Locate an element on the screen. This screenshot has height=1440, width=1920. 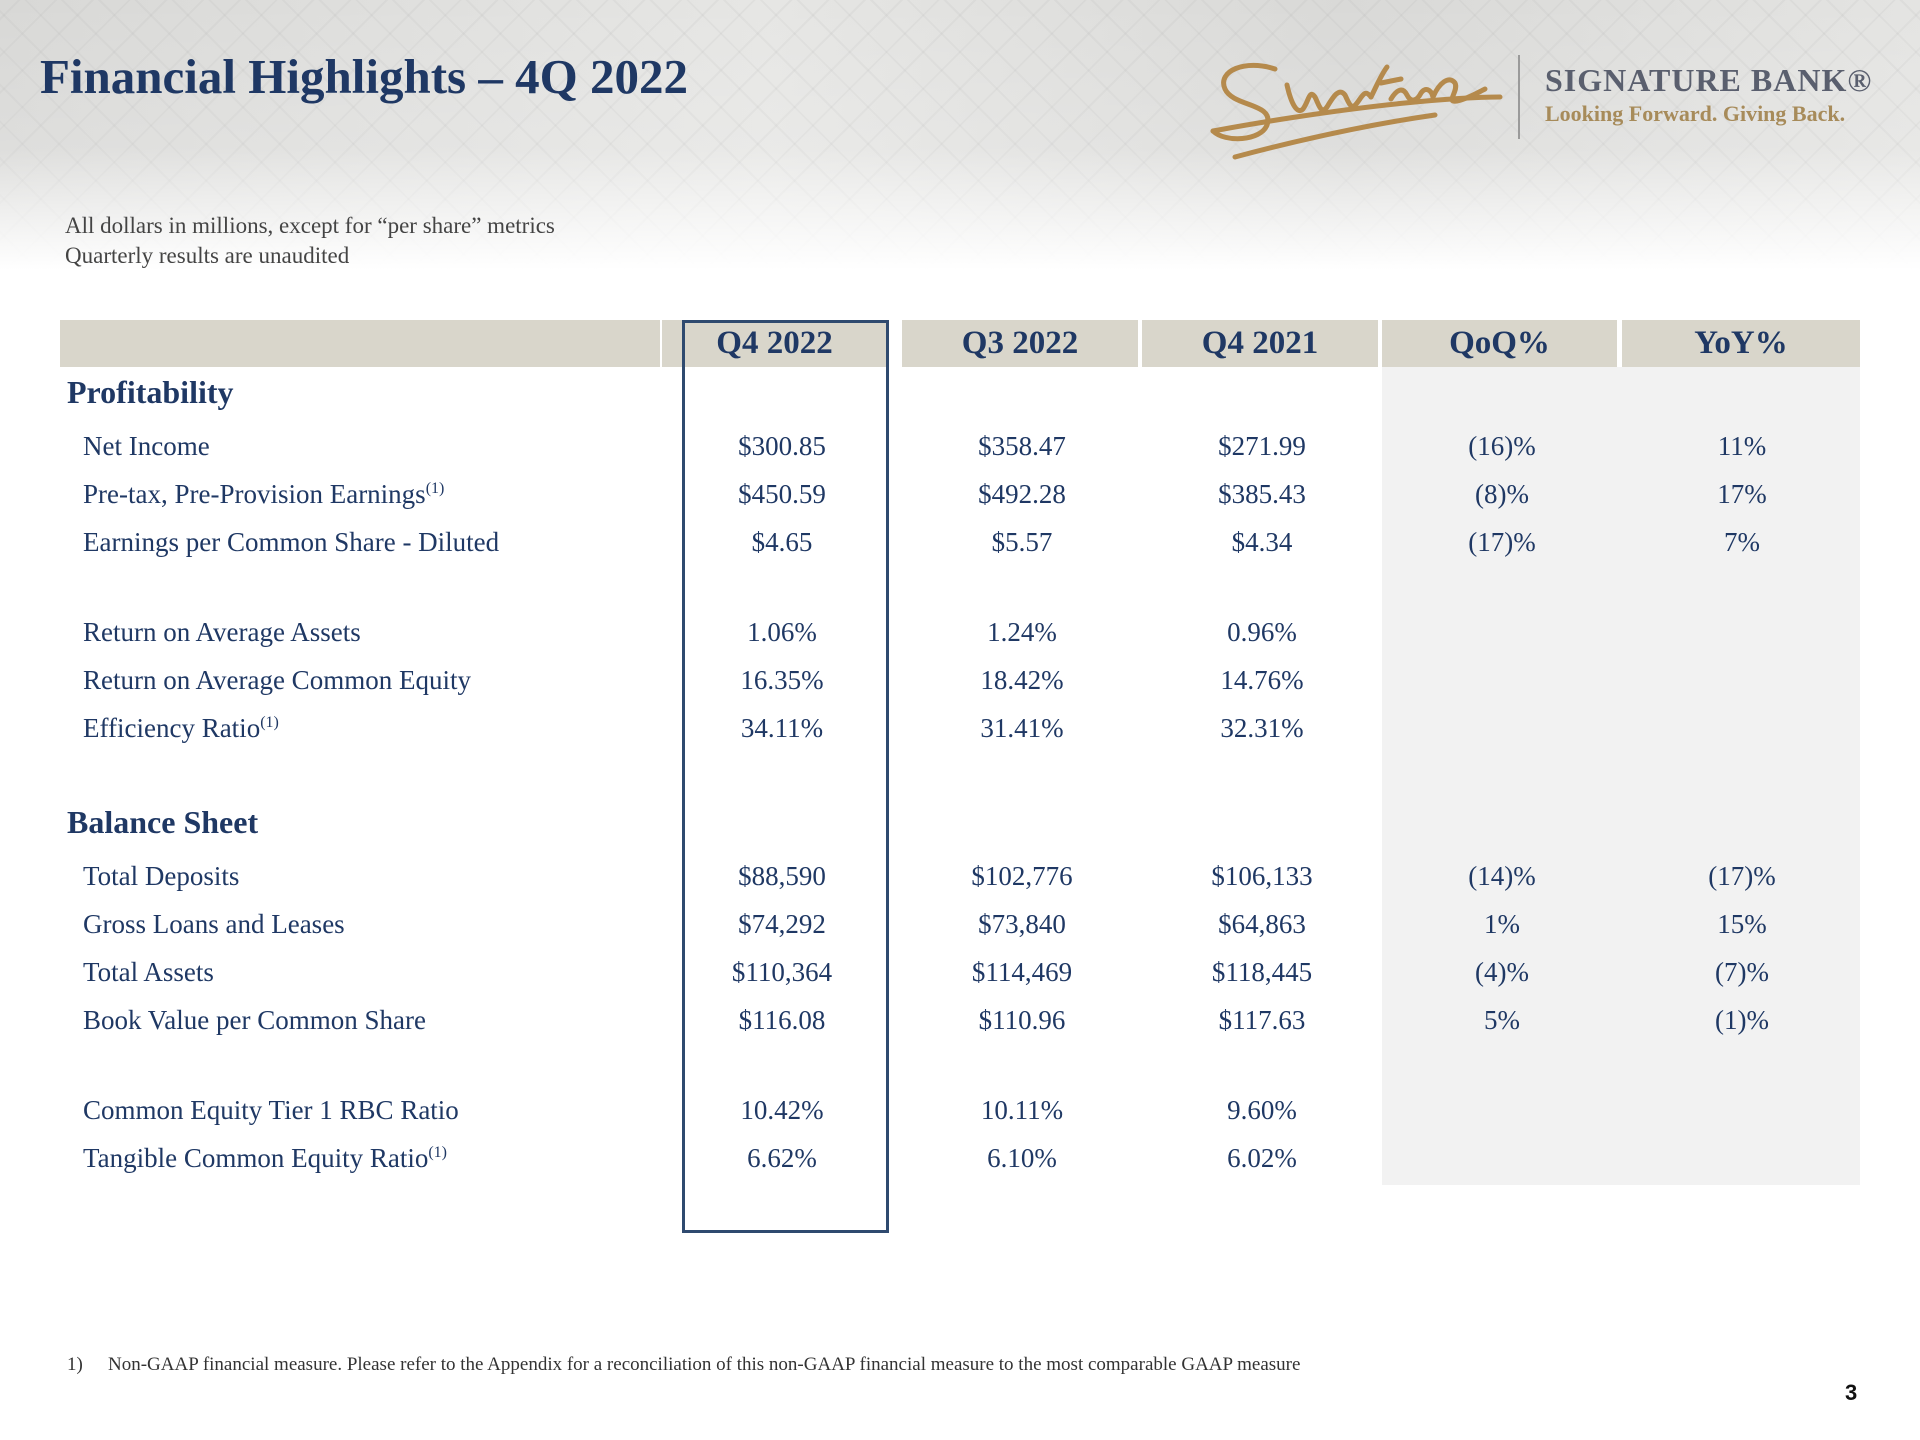
column-header-q4-2021: Q4 2021 is located at coordinates (1260, 343).